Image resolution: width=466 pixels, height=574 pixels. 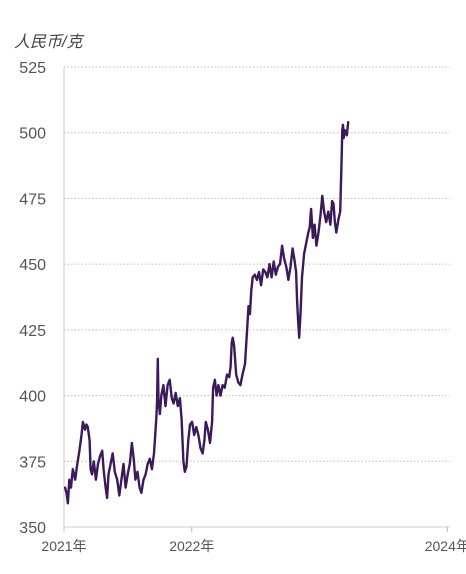 What do you see at coordinates (63, 546) in the screenshot?
I see `x-tick-label: 2021年` at bounding box center [63, 546].